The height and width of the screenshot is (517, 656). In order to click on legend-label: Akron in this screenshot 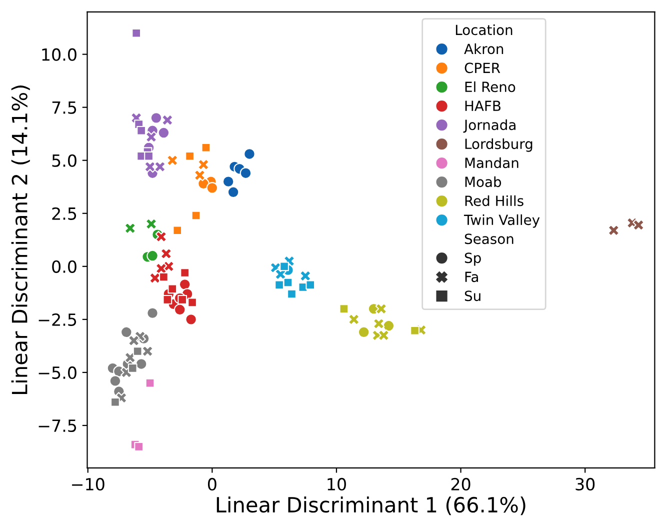, I will do `click(484, 48)`.